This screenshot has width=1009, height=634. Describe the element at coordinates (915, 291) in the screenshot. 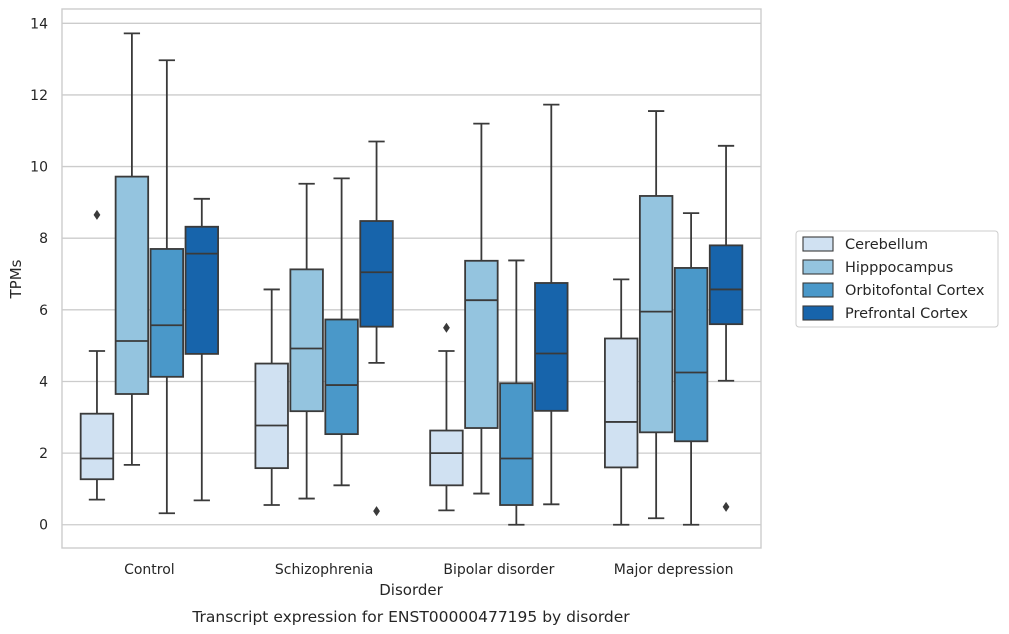

I see `legend-label: Orbitofontal Cortex` at that location.